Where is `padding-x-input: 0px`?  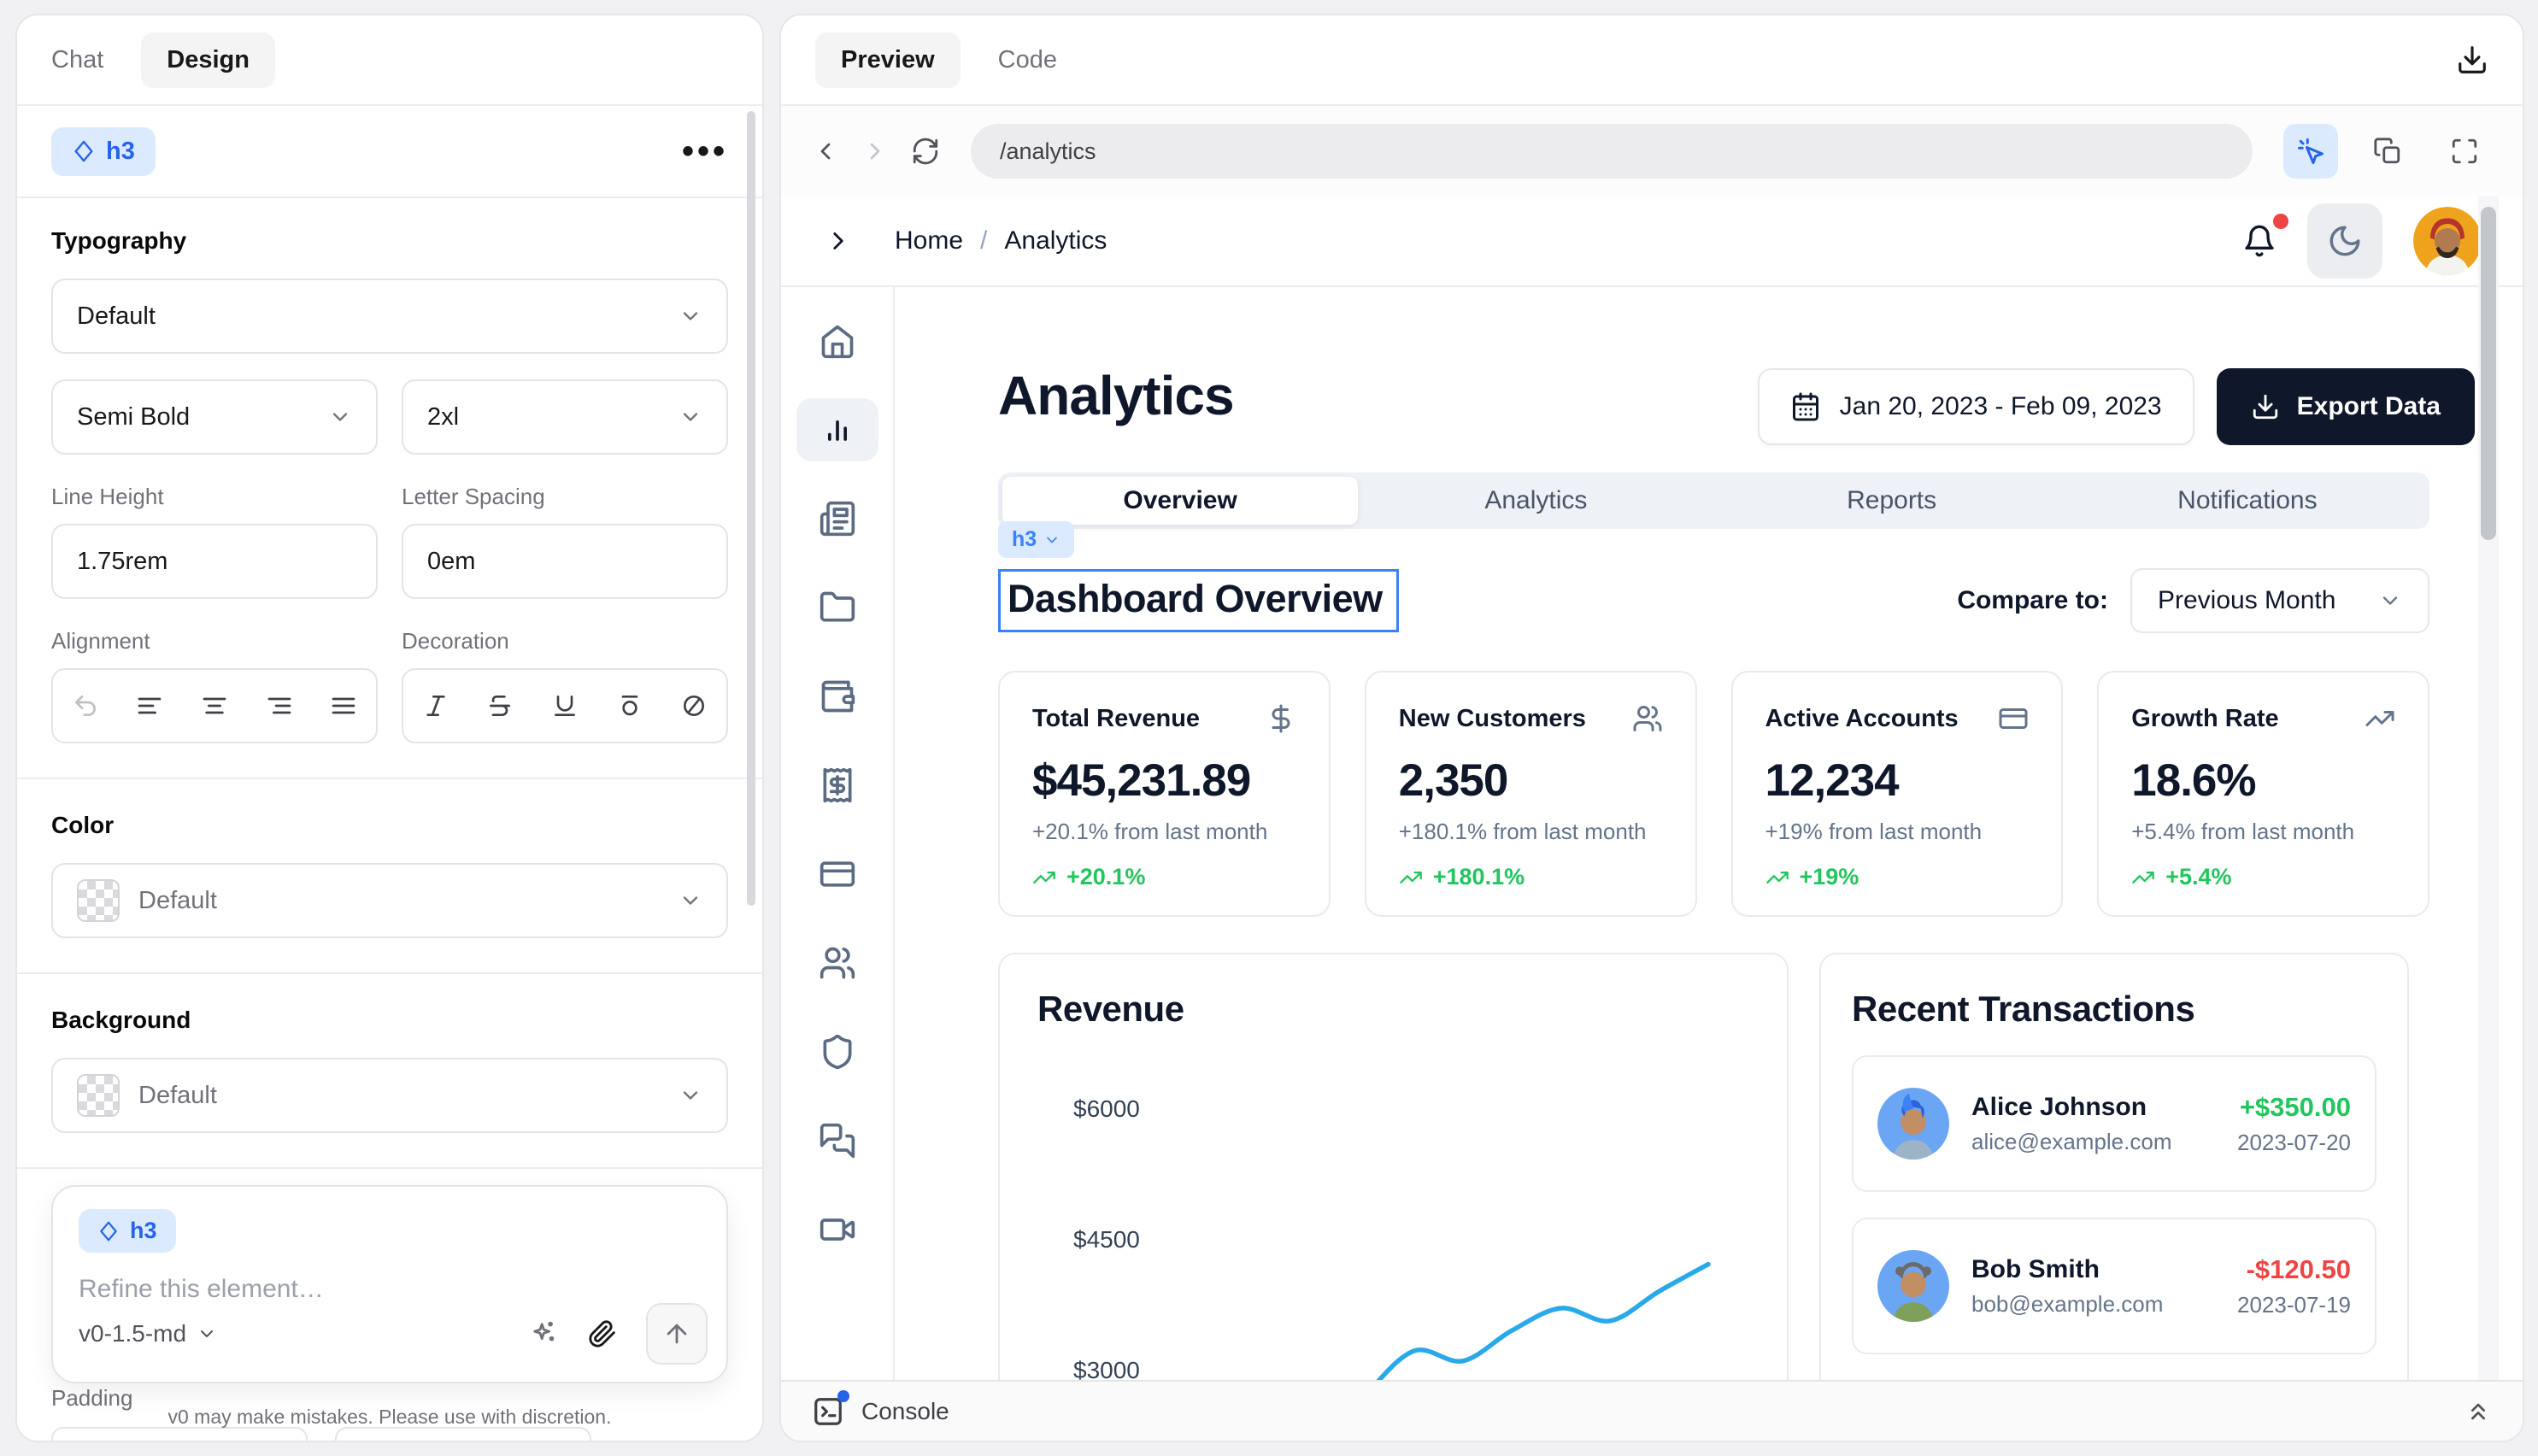 padding-x-input: 0px is located at coordinates (179, 1434).